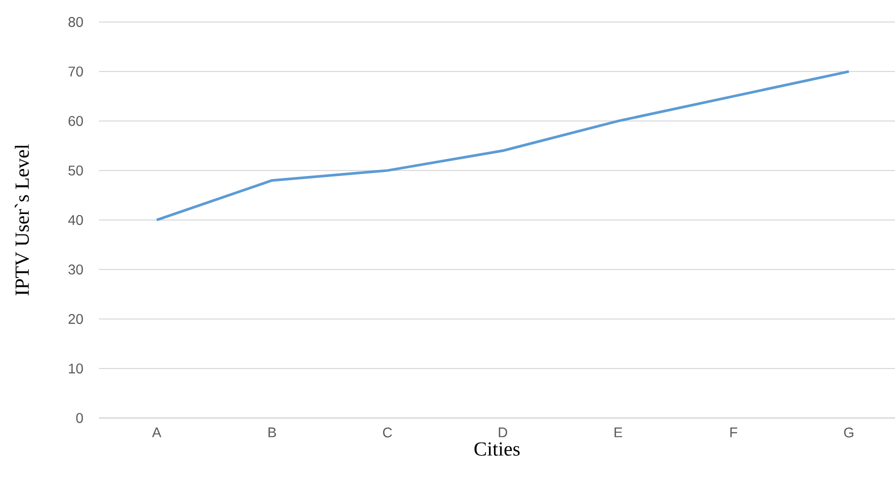 The image size is (896, 490). What do you see at coordinates (79, 418) in the screenshot?
I see `y-tick-label: 0` at bounding box center [79, 418].